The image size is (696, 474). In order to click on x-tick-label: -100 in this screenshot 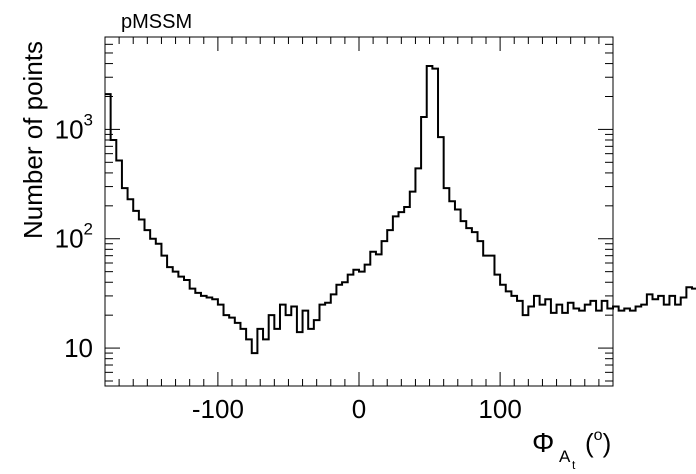, I will do `click(218, 409)`.